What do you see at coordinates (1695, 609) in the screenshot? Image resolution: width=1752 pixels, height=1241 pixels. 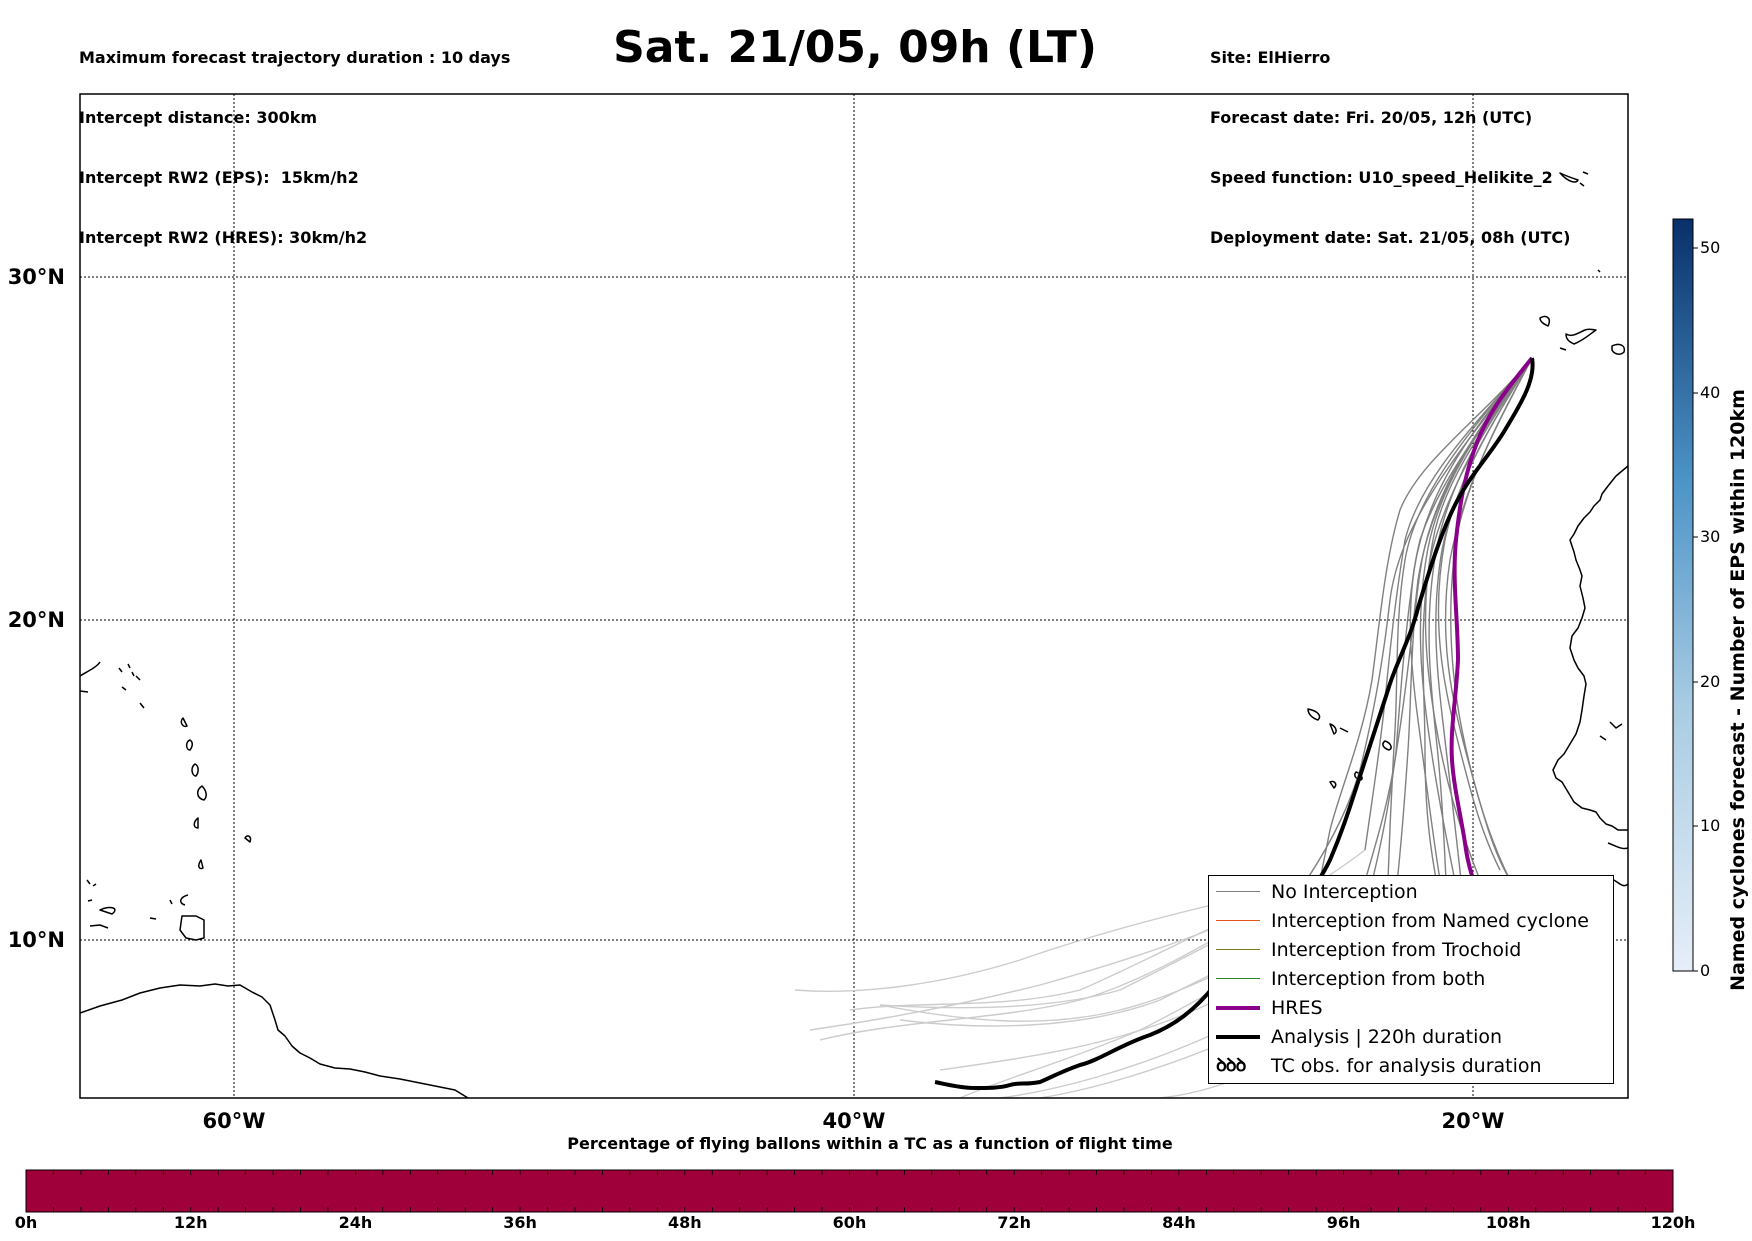 I see `eps-count-colorbar-ticks` at bounding box center [1695, 609].